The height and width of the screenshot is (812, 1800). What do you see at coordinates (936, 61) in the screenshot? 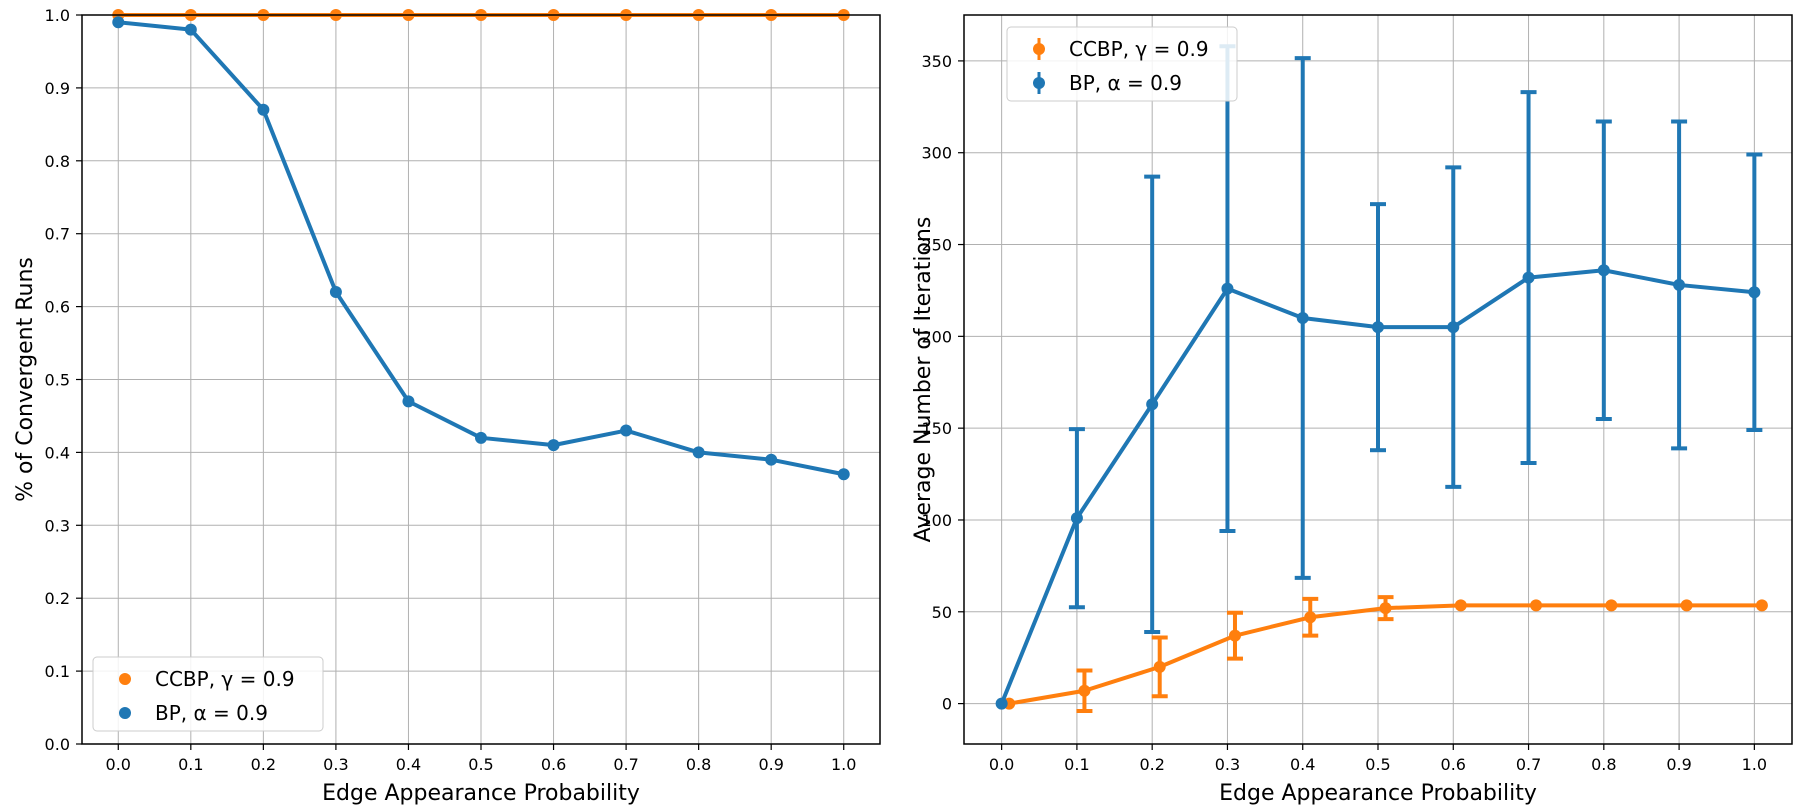
I see `iterations-y-tick-label: 350` at bounding box center [936, 61].